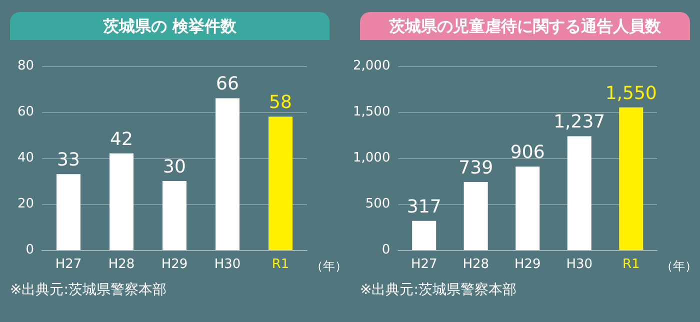 This screenshot has width=700, height=322. What do you see at coordinates (371, 66) in the screenshot?
I see `y-tick-label: 2,000` at bounding box center [371, 66].